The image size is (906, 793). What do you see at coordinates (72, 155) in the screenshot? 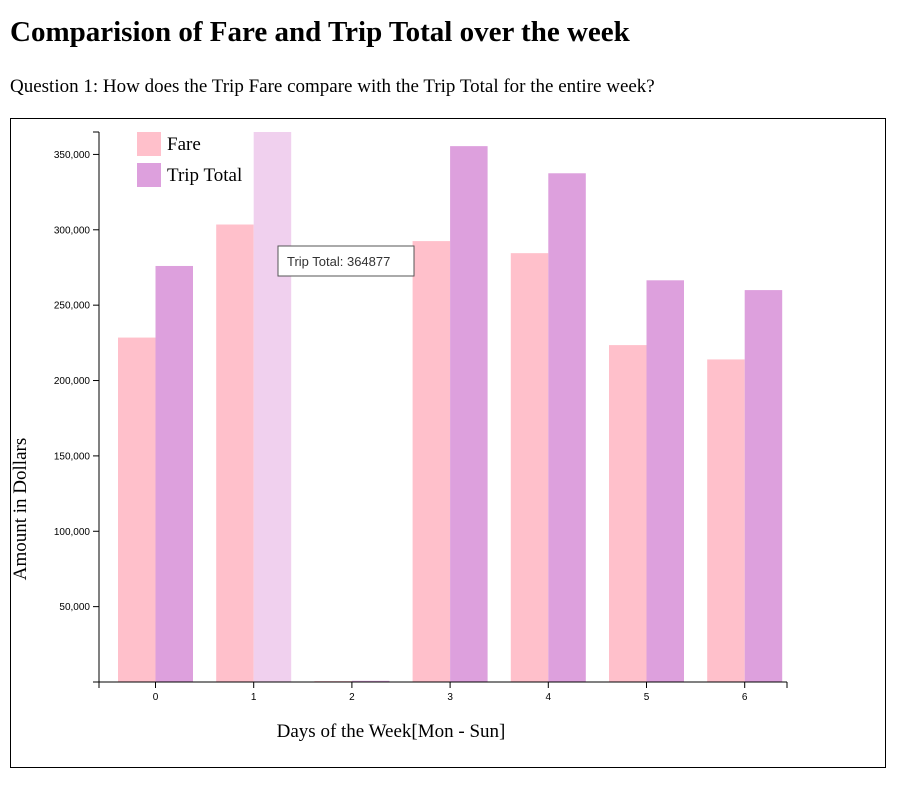
I see `y-tick-label: 350,000` at bounding box center [72, 155].